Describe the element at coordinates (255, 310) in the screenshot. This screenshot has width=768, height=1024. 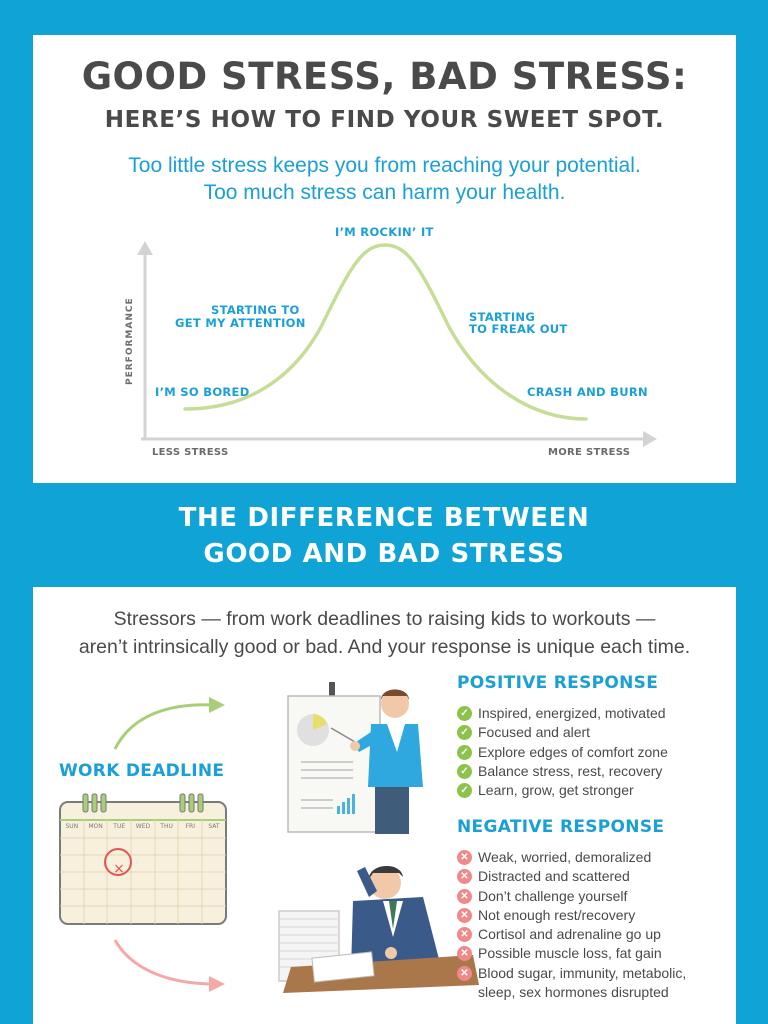
I see `label-attention-1: STARTING TO` at that location.